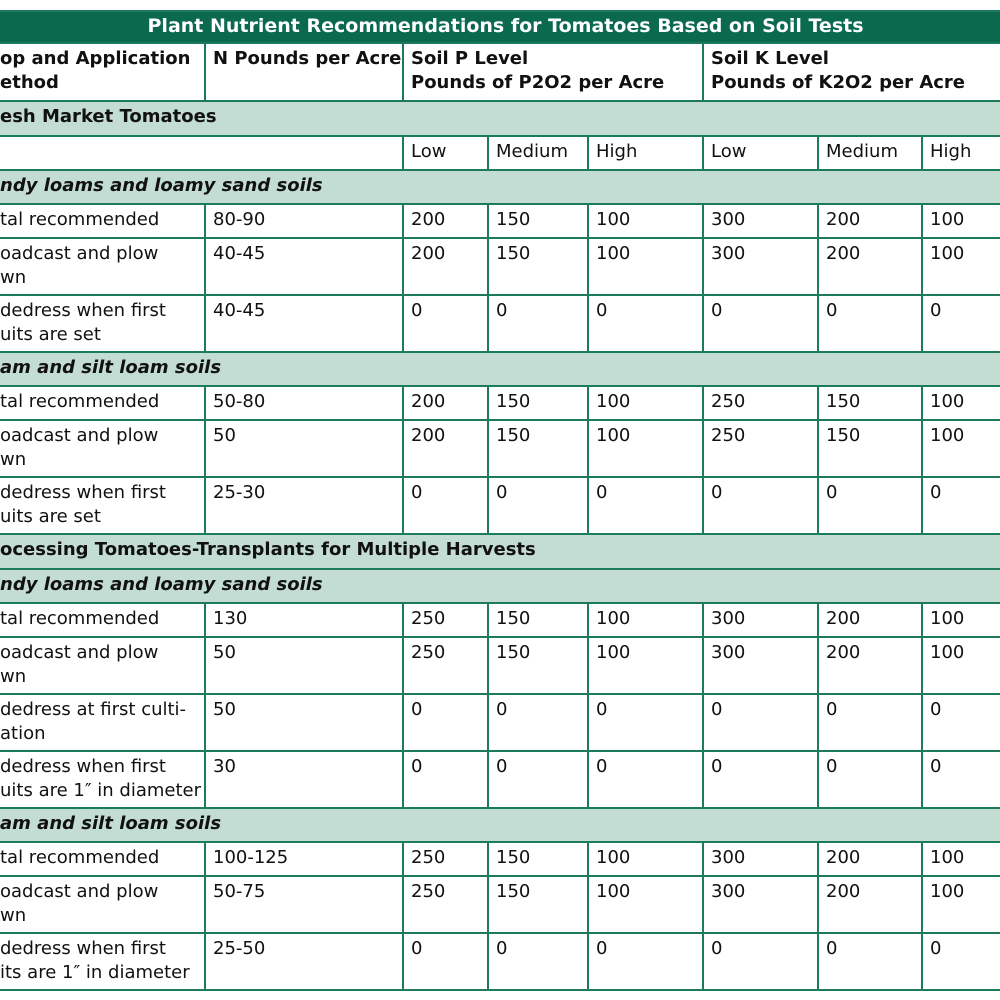  What do you see at coordinates (202, 153) in the screenshot?
I see `blank-cell` at bounding box center [202, 153].